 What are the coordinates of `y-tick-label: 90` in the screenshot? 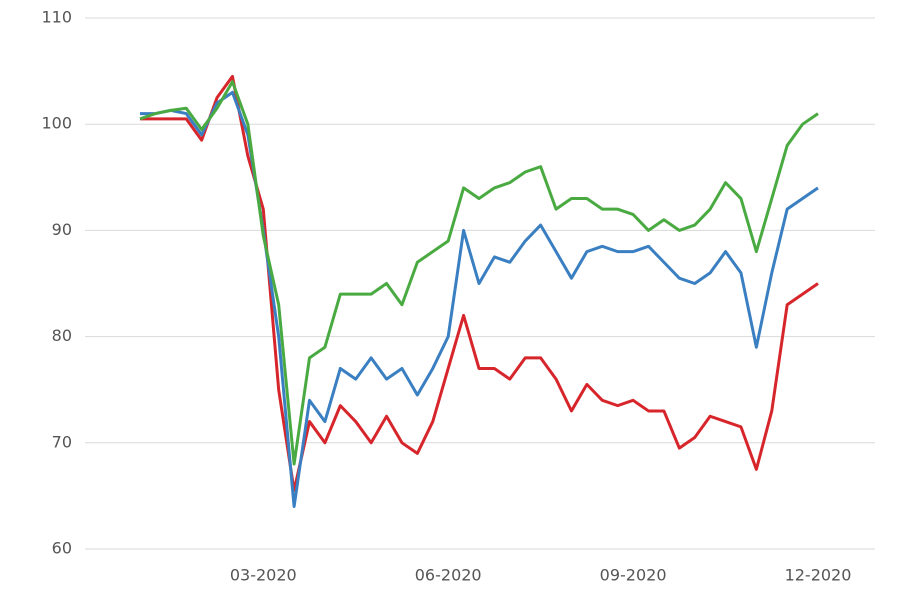 It's located at (62, 229).